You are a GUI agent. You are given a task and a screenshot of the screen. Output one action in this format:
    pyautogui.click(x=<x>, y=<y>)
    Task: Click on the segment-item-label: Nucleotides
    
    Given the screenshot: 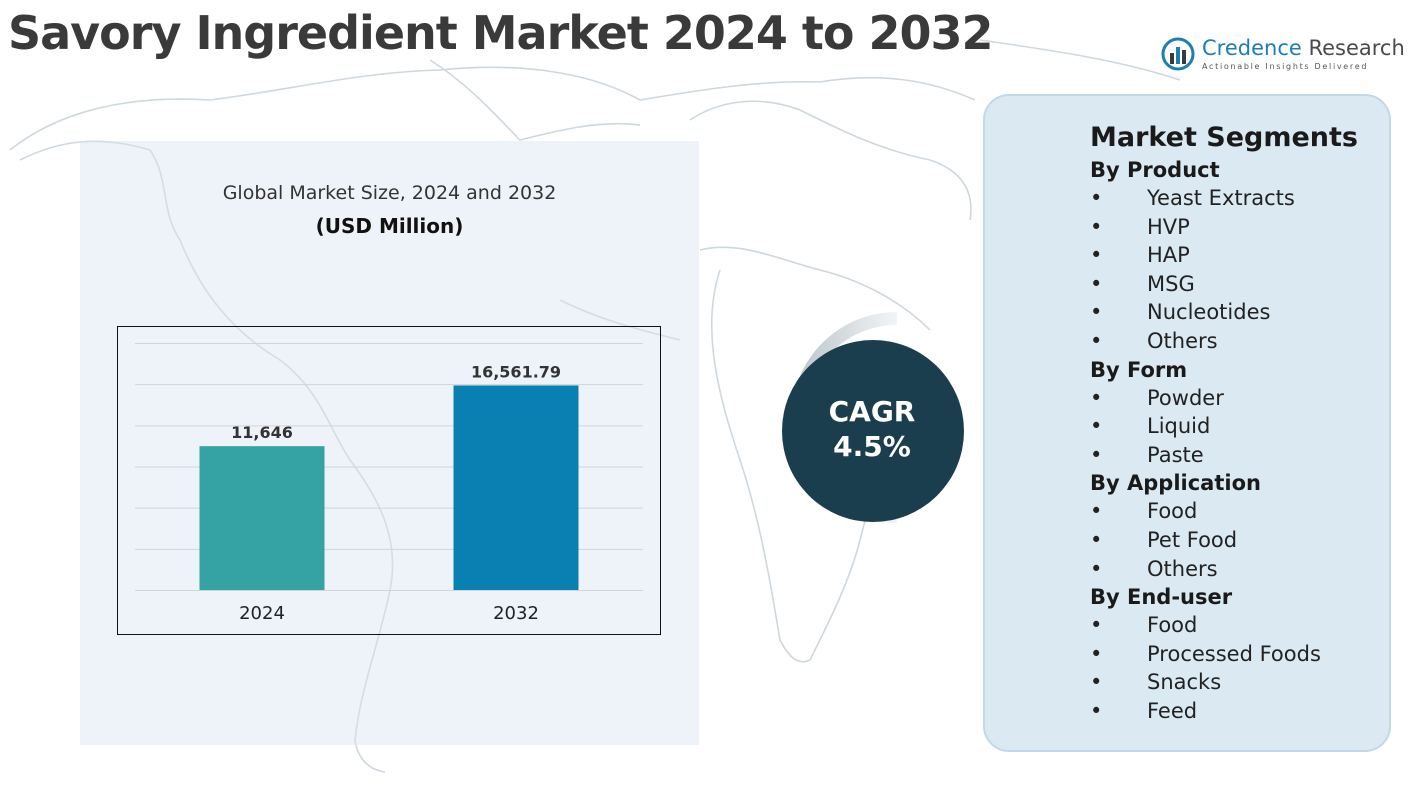 What is the action you would take?
    pyautogui.click(x=1209, y=312)
    